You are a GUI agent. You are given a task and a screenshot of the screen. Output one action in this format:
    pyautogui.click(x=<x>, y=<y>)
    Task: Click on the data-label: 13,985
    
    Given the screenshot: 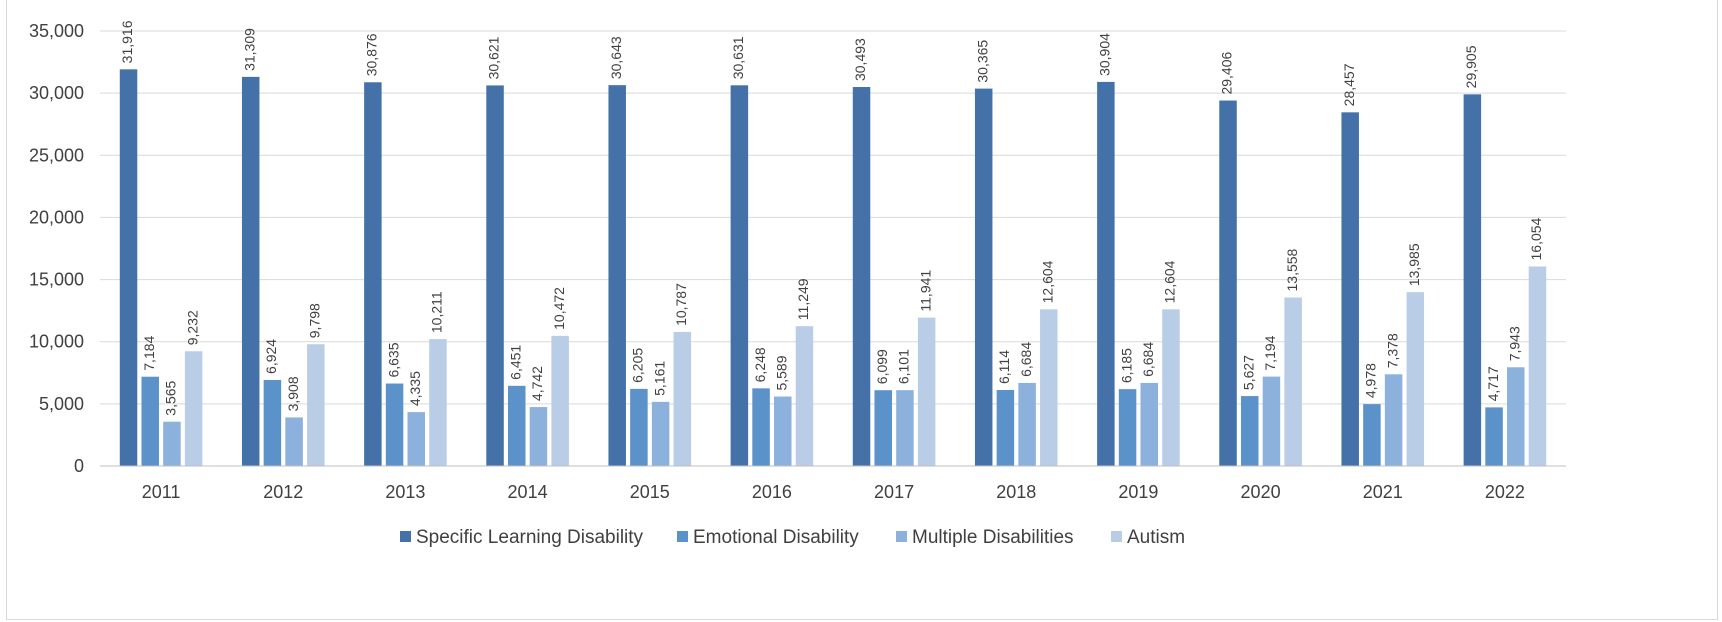 What is the action you would take?
    pyautogui.click(x=1414, y=264)
    